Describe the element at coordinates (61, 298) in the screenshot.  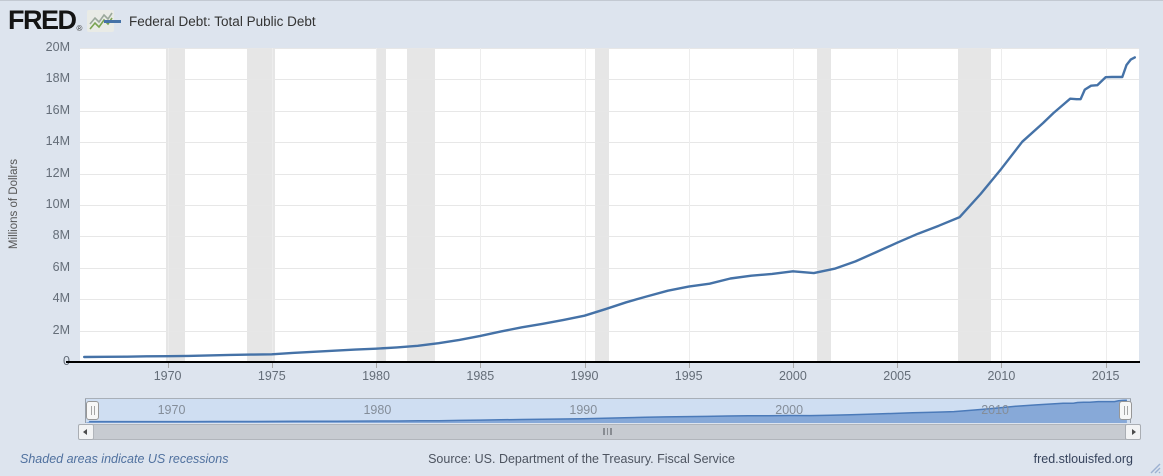
I see `y-tick-label: 4M` at that location.